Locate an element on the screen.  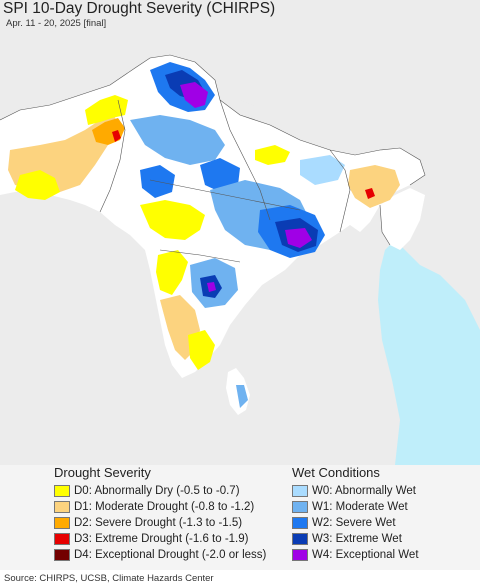
legend-item-d3: D3: Extreme Drought (-1.6 to -1.9) is located at coordinates (160, 539).